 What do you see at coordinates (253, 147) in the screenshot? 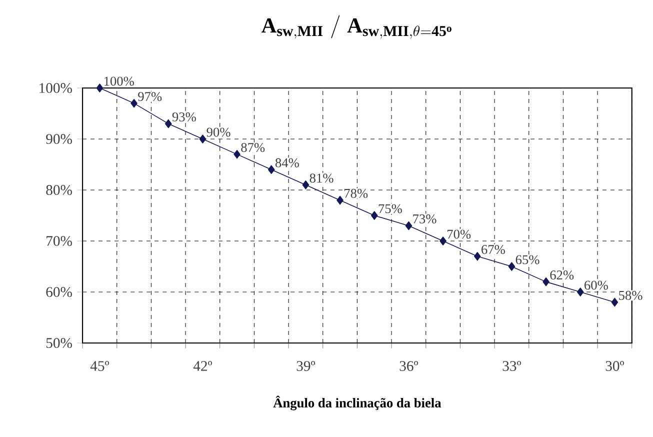
I see `text: 87%` at bounding box center [253, 147].